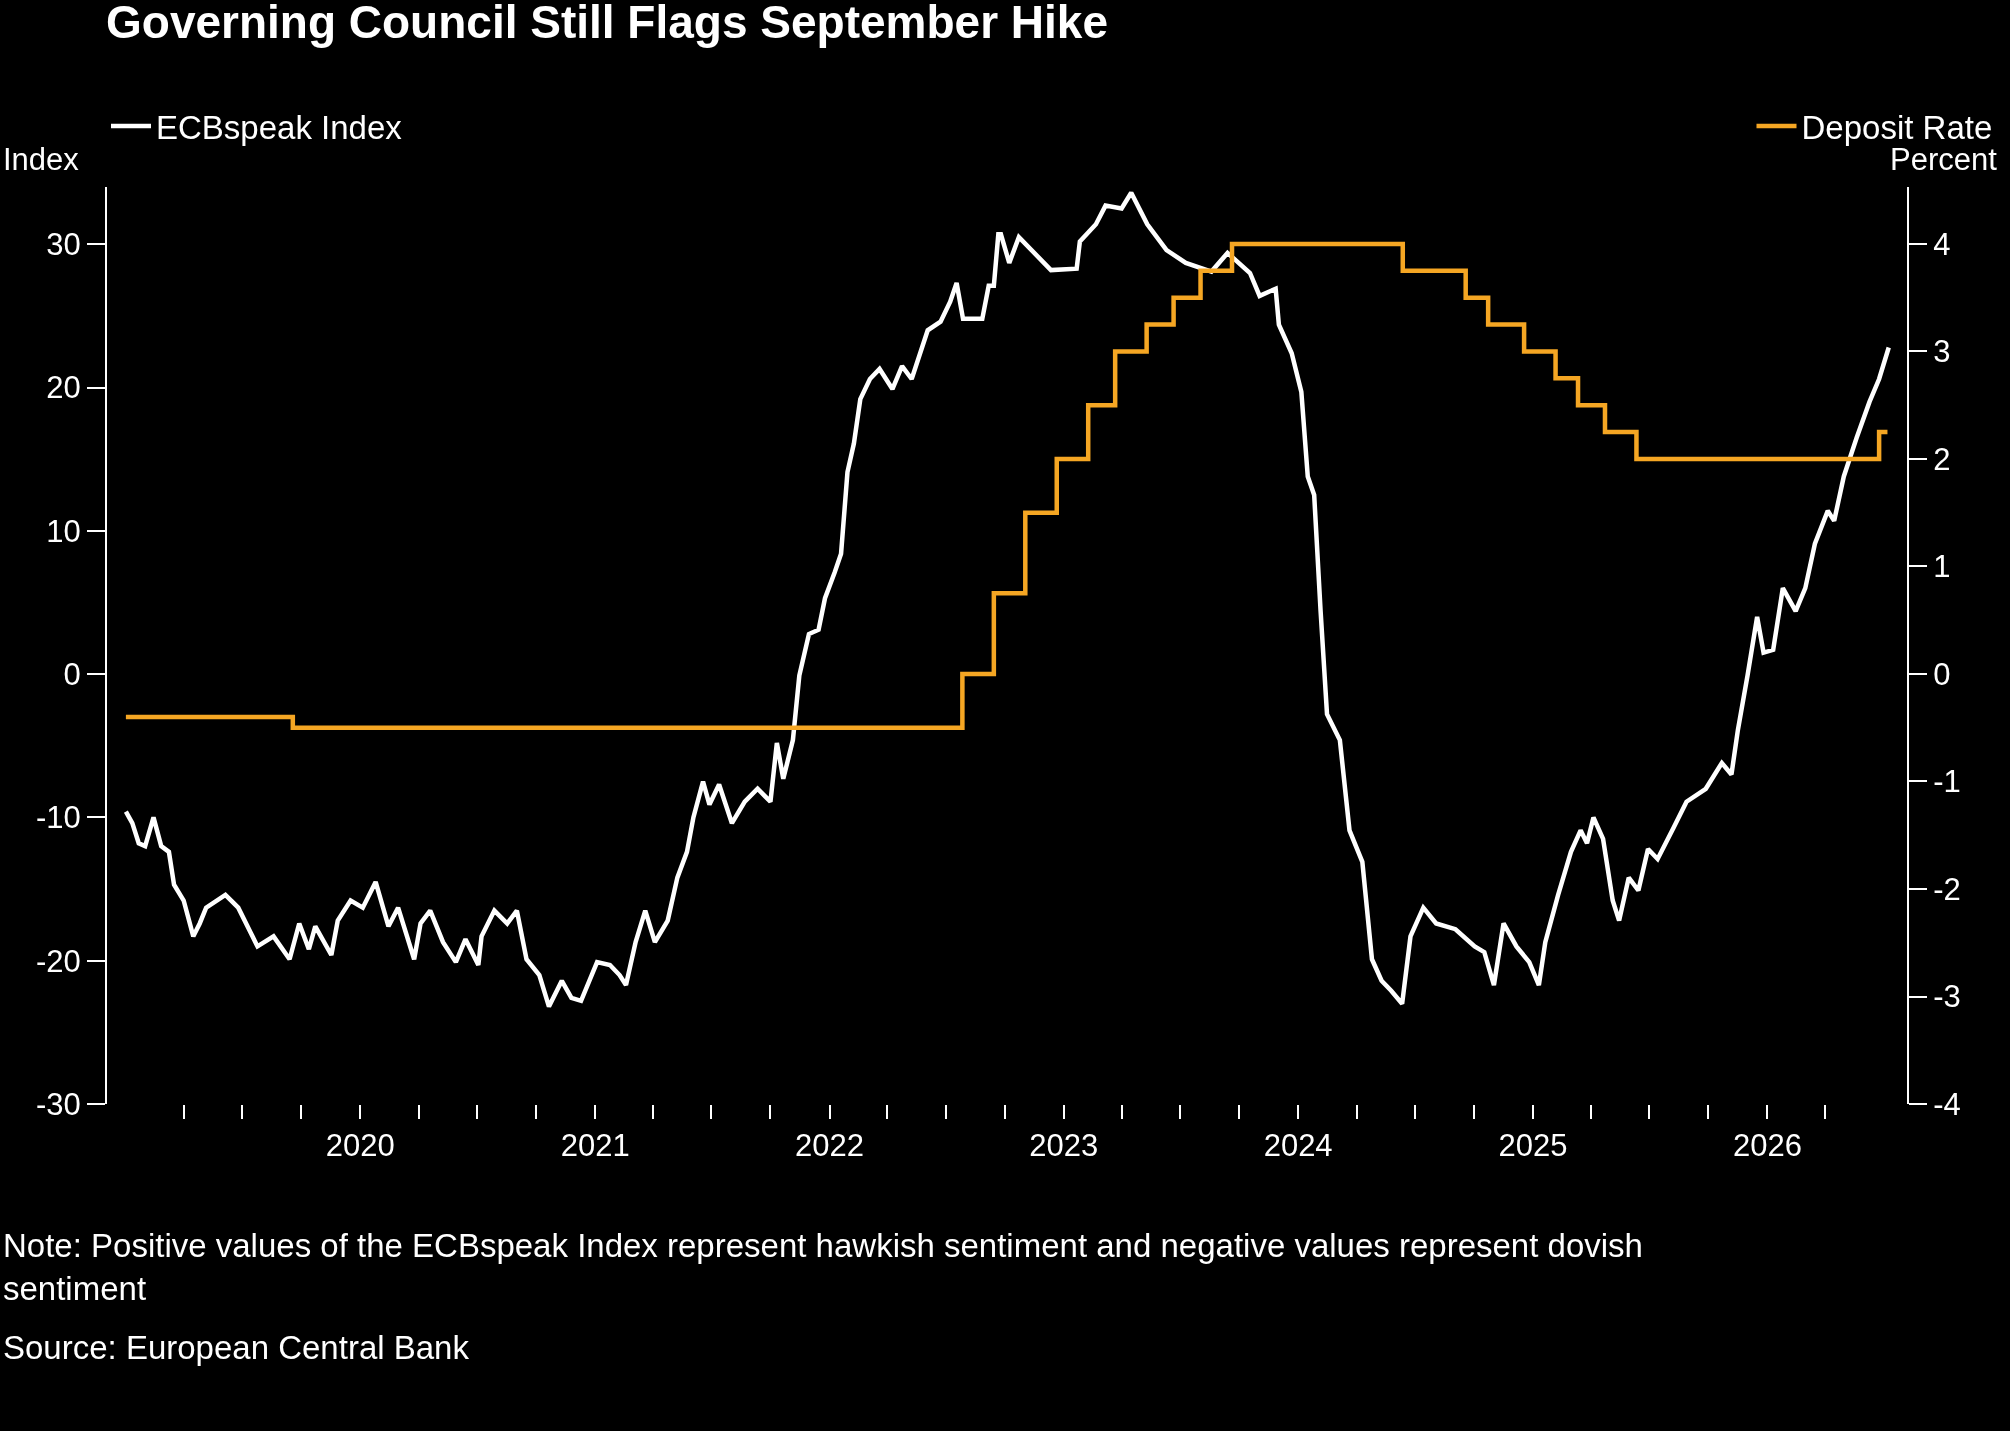 This screenshot has width=2010, height=1431. I want to click on y2-tick-label: 1, so click(1942, 567).